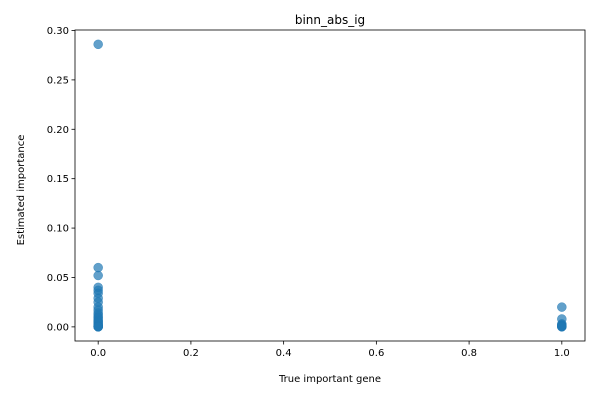 This screenshot has width=600, height=400. Describe the element at coordinates (58, 229) in the screenshot. I see `y-tick-label: 0.10` at that location.